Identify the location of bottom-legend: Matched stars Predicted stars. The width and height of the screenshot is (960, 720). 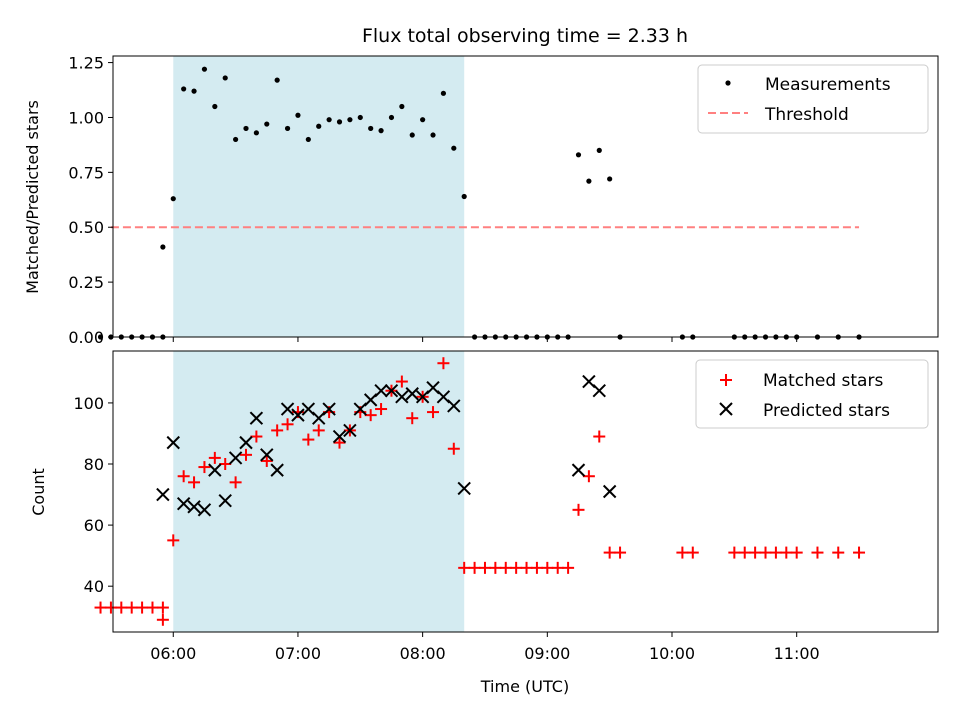
(812, 394).